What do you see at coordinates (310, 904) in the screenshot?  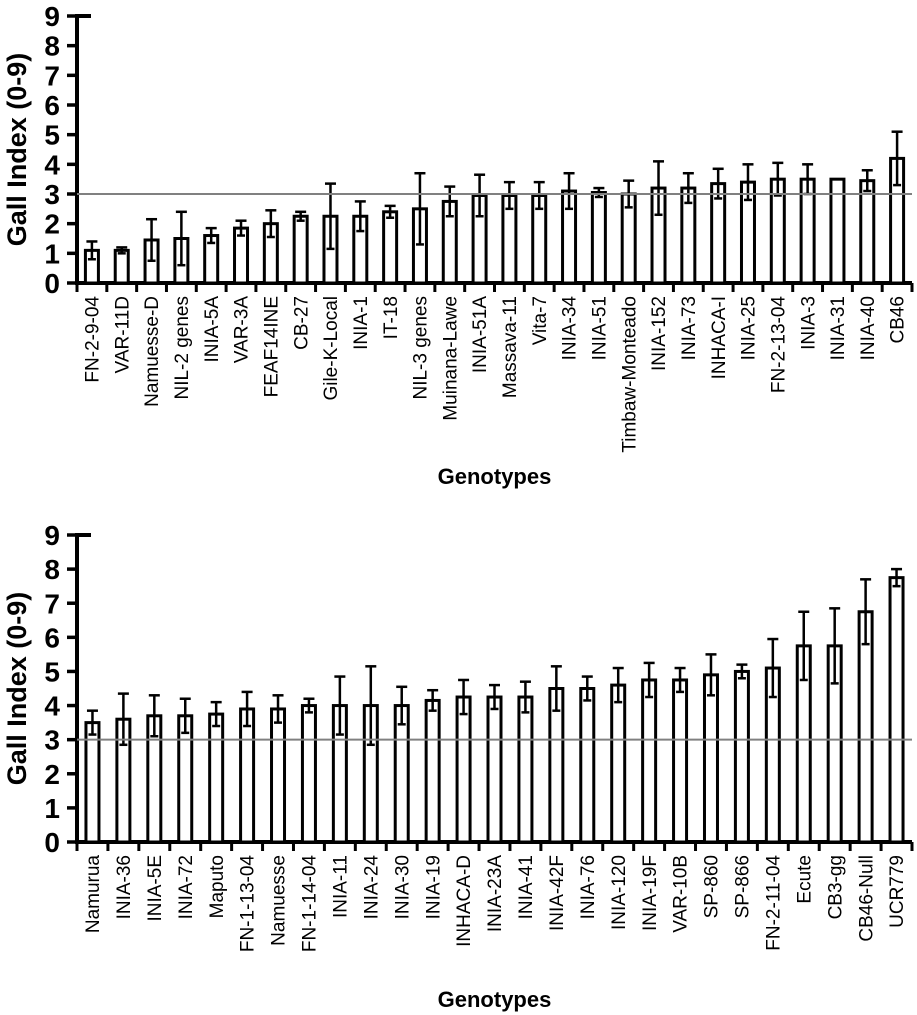 I see `x-category-label-FN-1-14-04: FN-1-14-04` at bounding box center [310, 904].